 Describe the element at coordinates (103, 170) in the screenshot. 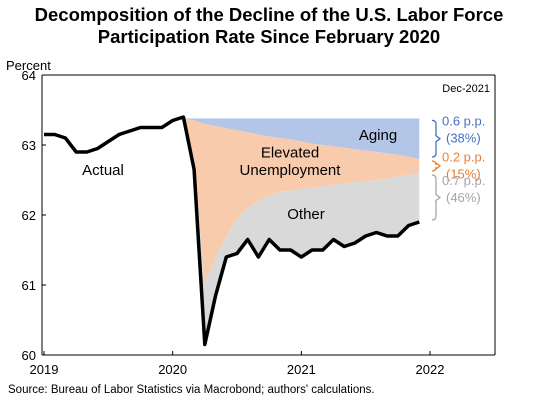

I see `actual-series-label: Actual` at that location.